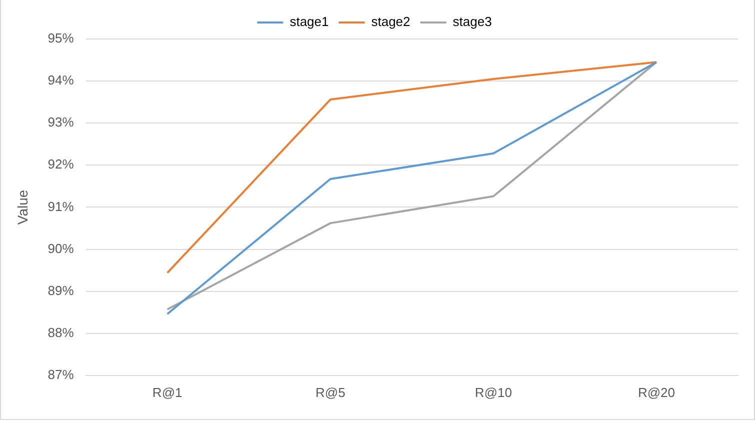  Describe the element at coordinates (390, 22) in the screenshot. I see `legend-label: stage2` at that location.